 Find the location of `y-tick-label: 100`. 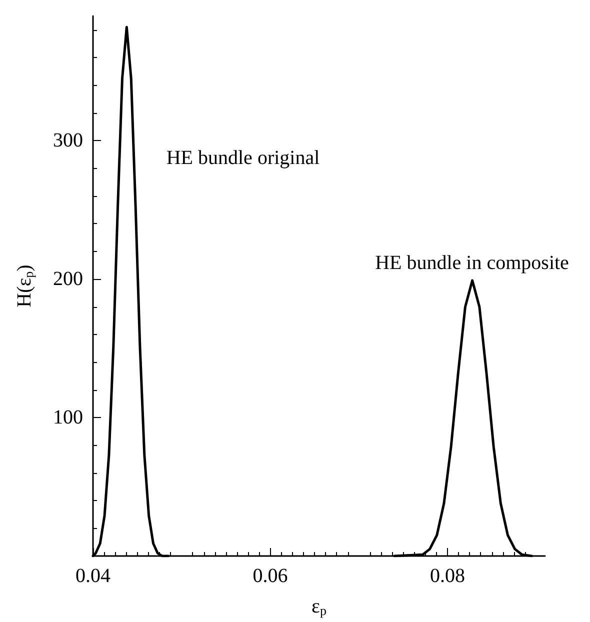

y-tick-label: 100 is located at coordinates (68, 417).